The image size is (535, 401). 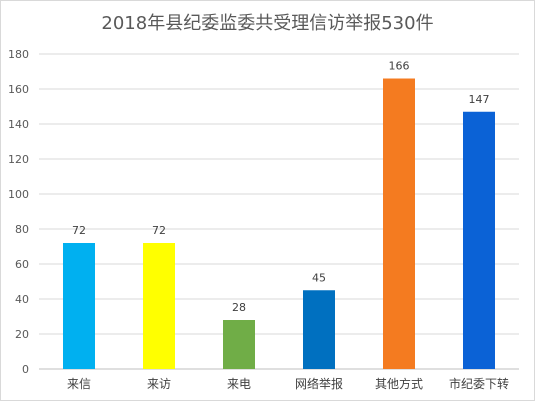 What do you see at coordinates (25, 369) in the screenshot?
I see `y-tick-label: 0` at bounding box center [25, 369].